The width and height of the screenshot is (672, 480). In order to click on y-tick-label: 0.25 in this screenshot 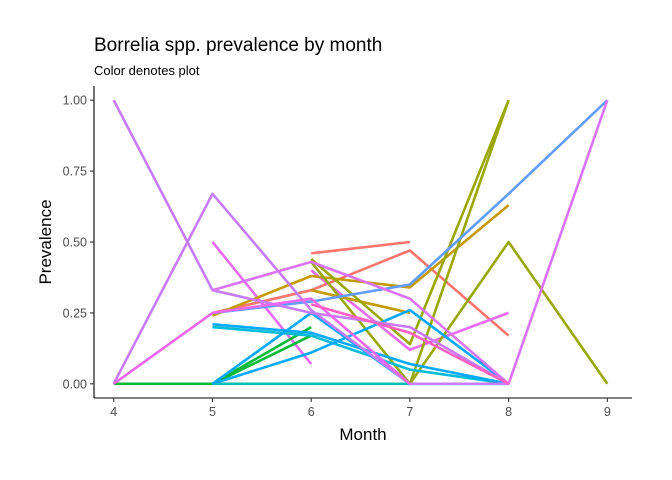, I will do `click(75, 313)`.